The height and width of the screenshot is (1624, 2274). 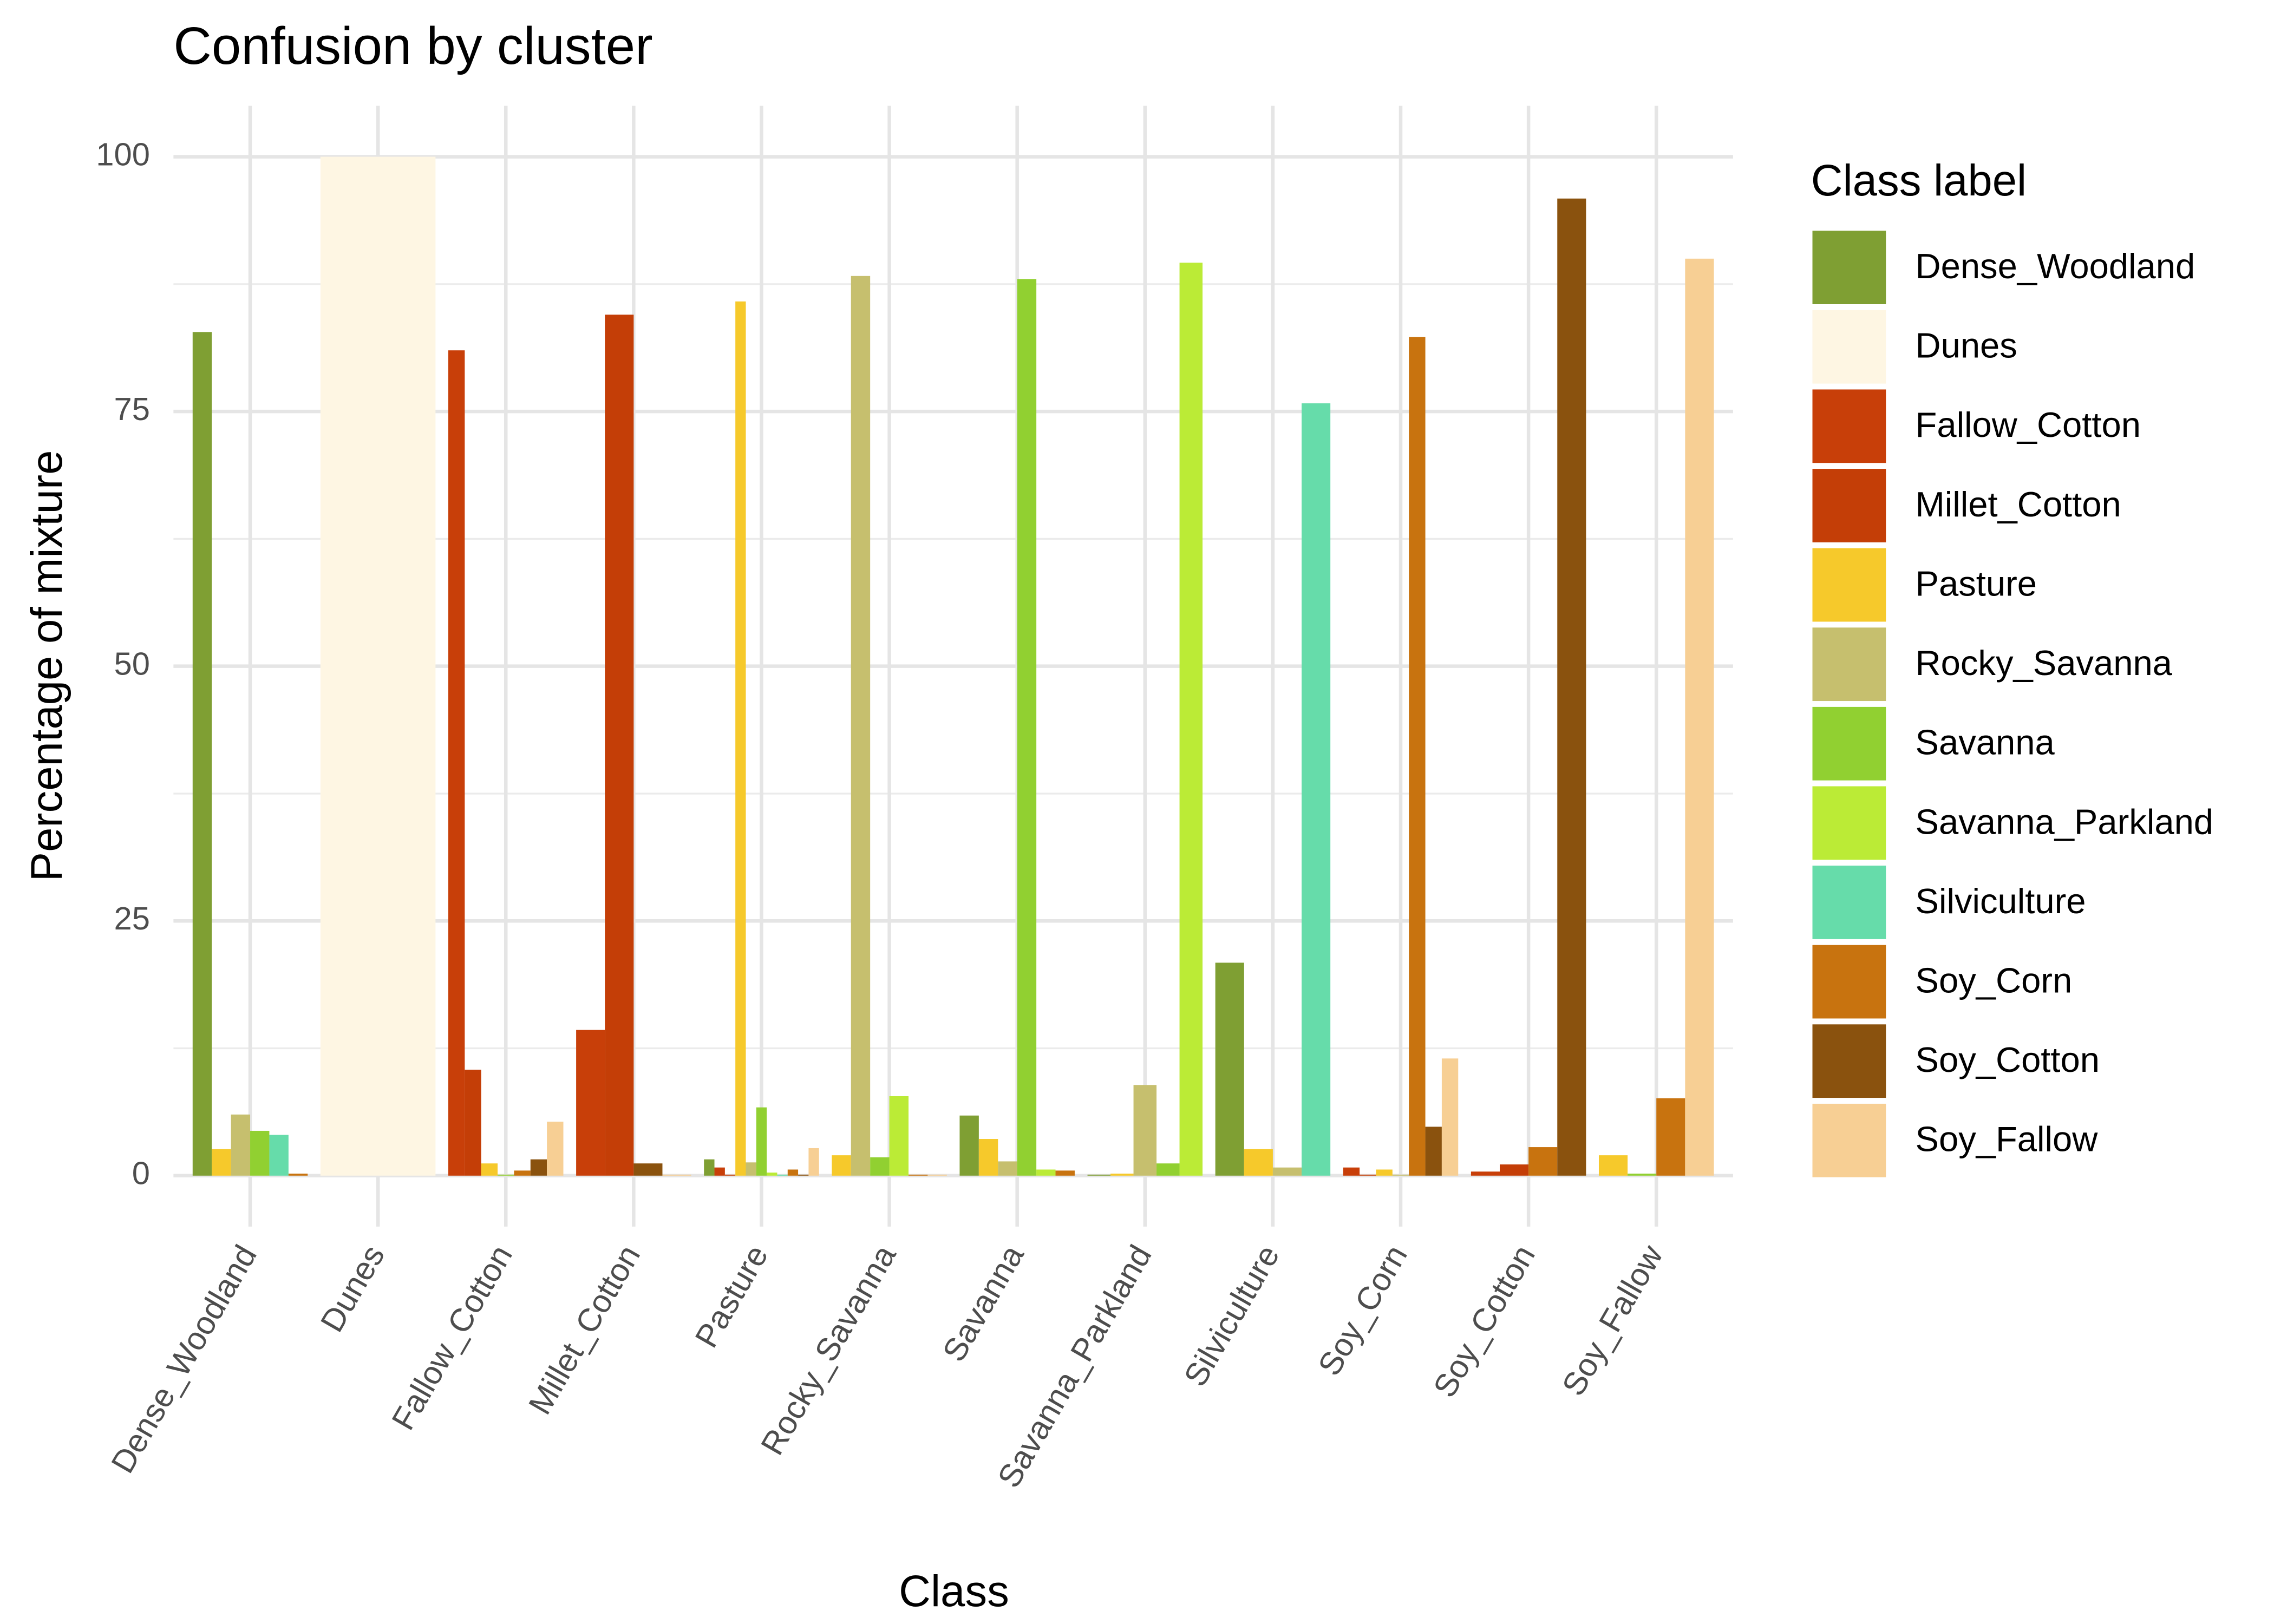 What do you see at coordinates (954, 1591) in the screenshot?
I see `x-axis-title: Class` at bounding box center [954, 1591].